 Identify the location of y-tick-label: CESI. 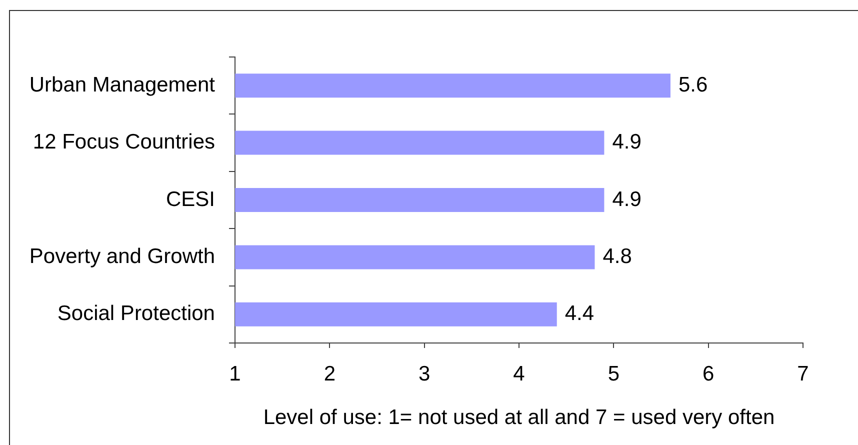
(190, 199).